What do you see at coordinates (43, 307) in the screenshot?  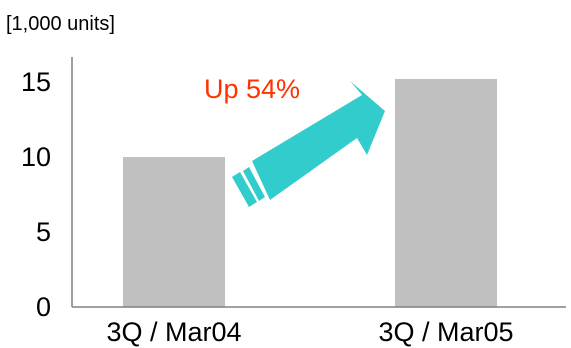 I see `y-tick-label: 0` at bounding box center [43, 307].